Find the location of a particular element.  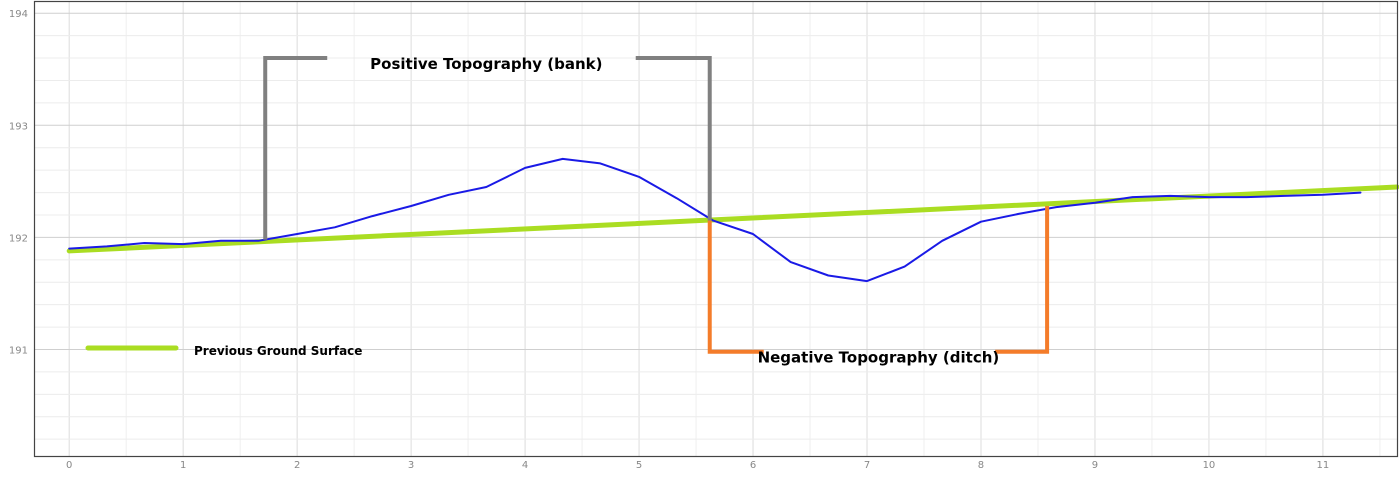

x-tick-label: 6 is located at coordinates (753, 465).